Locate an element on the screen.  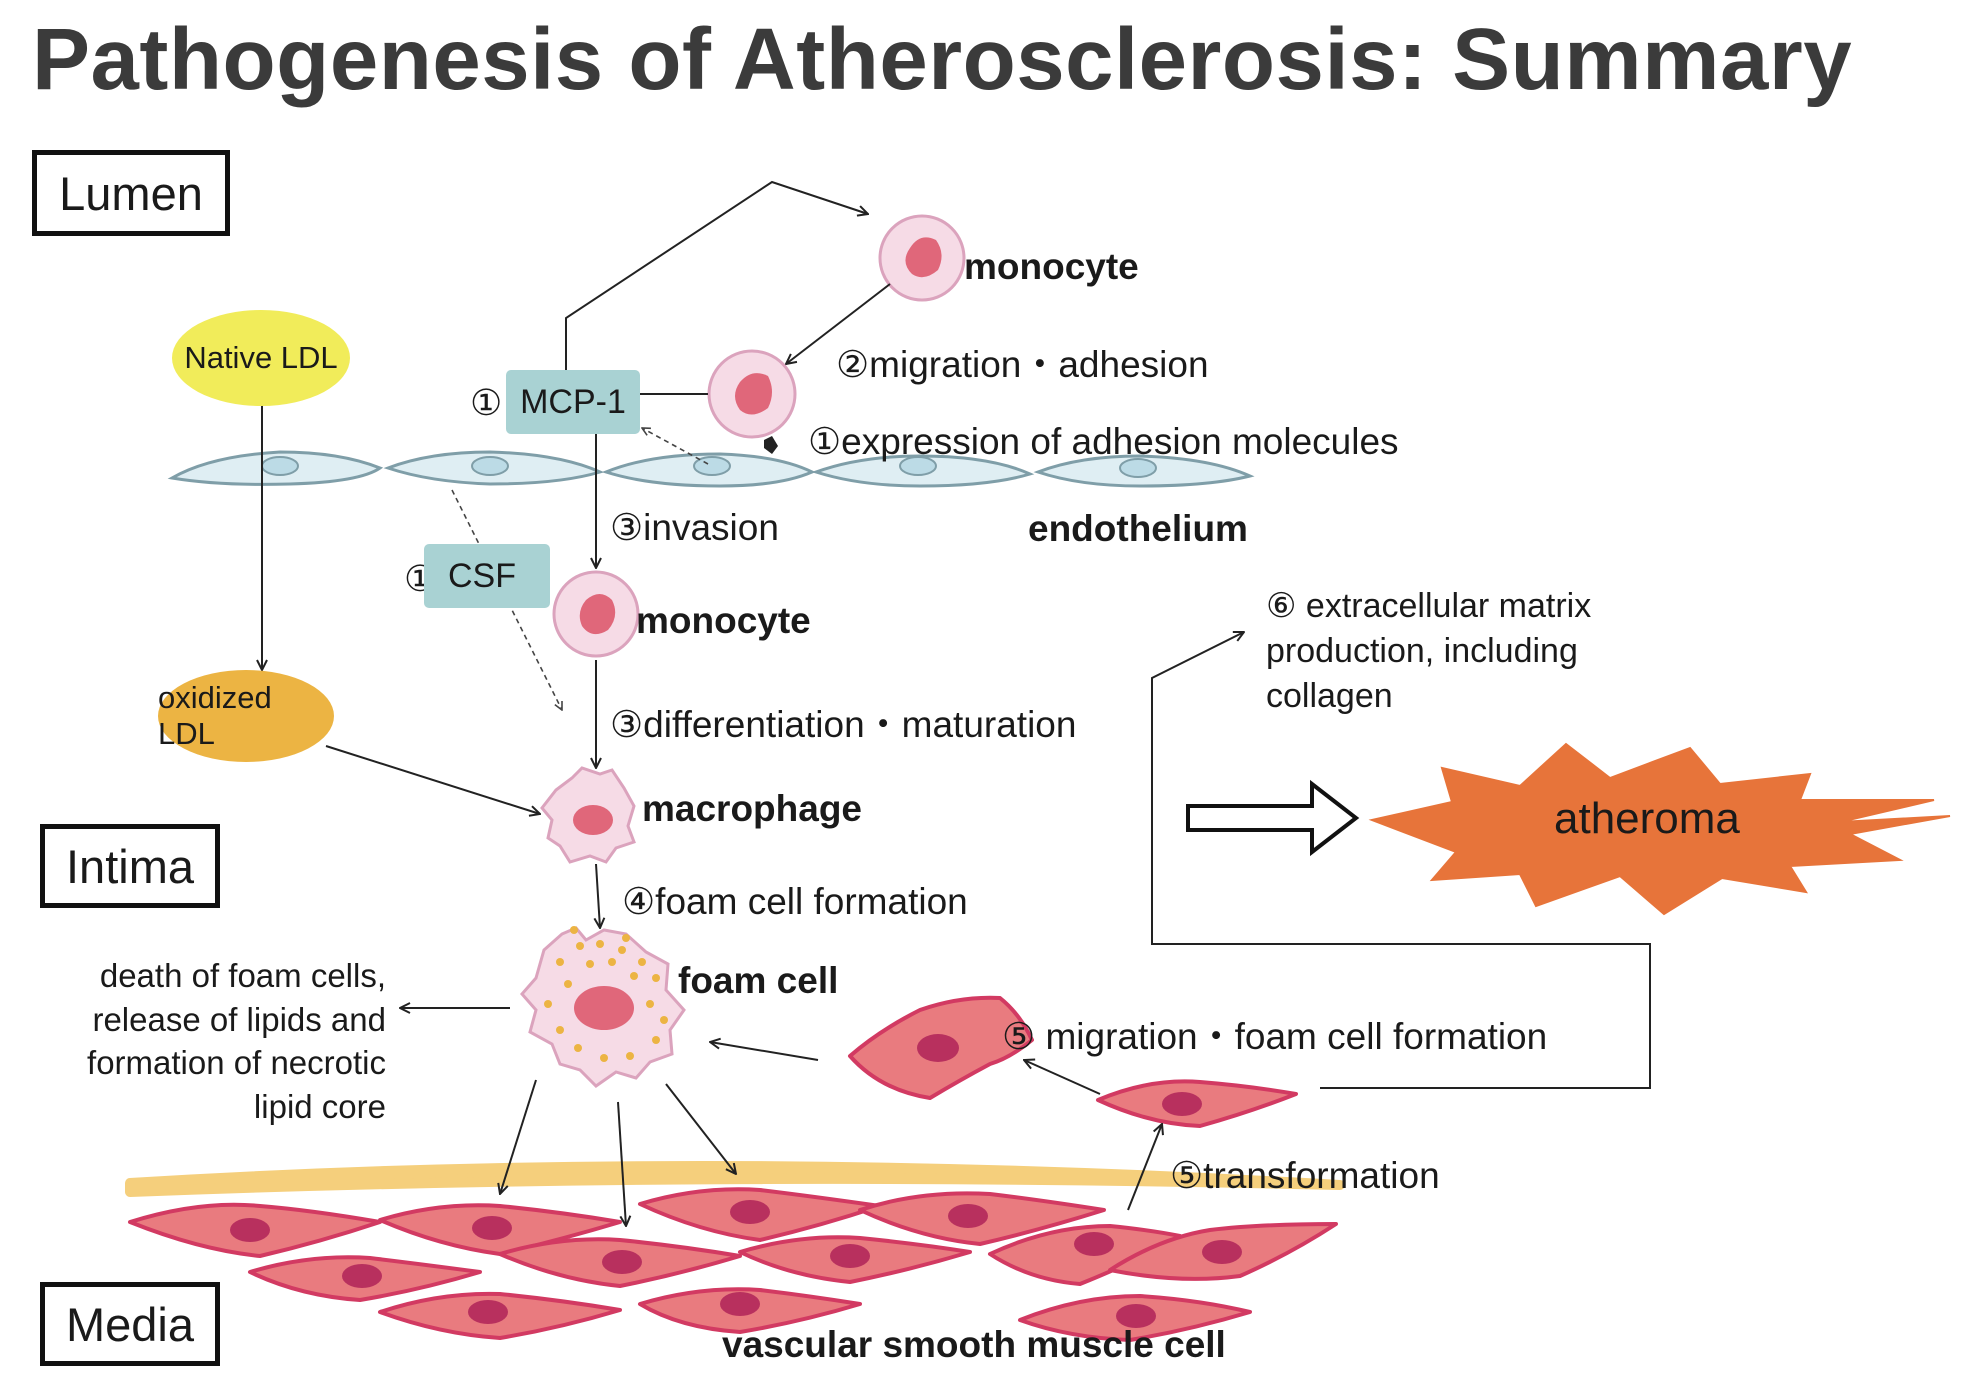
atheroma-label: atheroma is located at coordinates (1647, 818).